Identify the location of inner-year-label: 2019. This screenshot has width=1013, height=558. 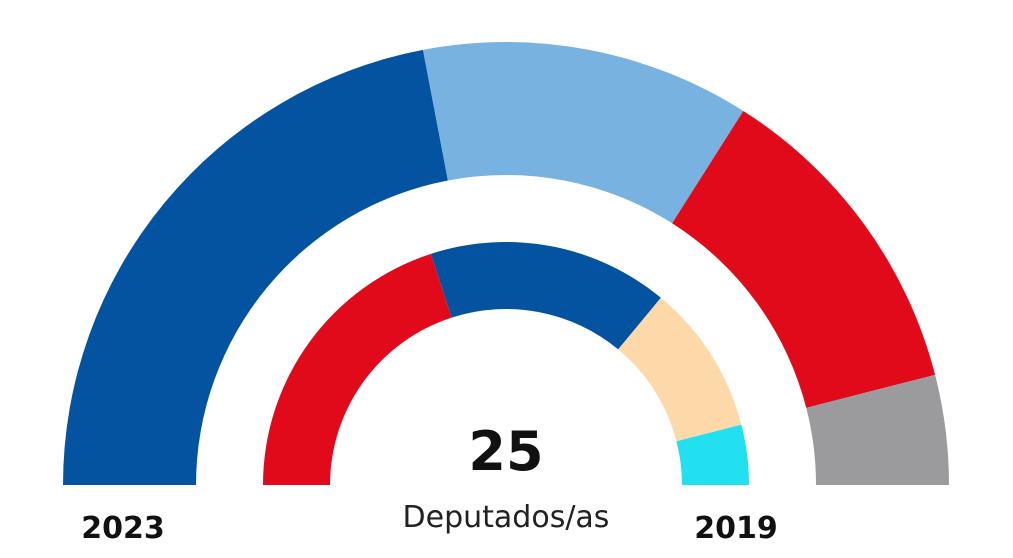
(736, 528).